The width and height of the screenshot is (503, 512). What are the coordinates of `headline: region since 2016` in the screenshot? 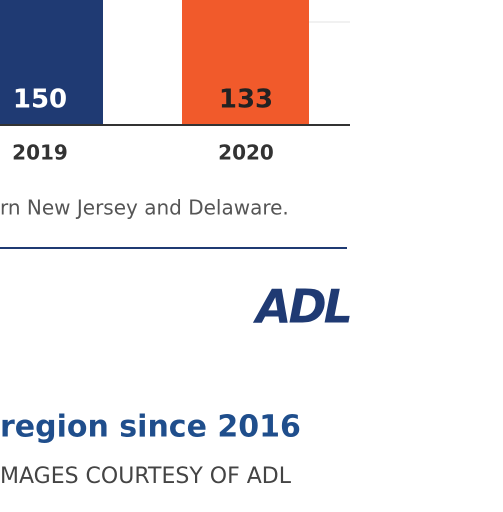 It's located at (150, 427).